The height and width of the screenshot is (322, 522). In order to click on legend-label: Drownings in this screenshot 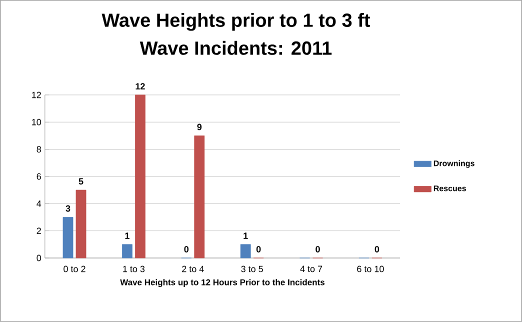, I will do `click(454, 164)`.